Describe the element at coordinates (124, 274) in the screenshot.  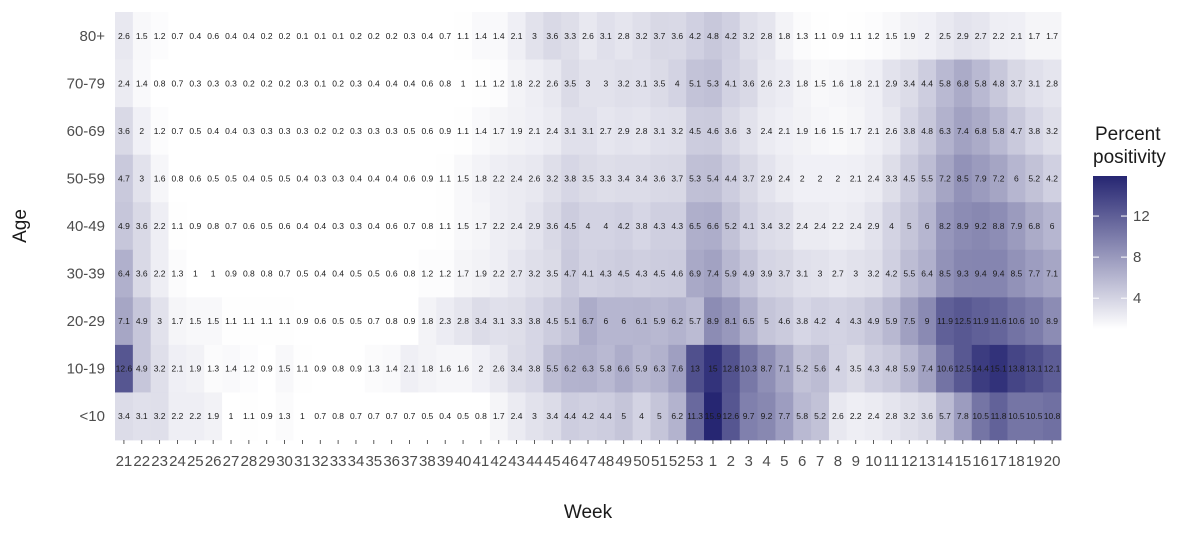
I see `cell-value-label: 6.4` at that location.